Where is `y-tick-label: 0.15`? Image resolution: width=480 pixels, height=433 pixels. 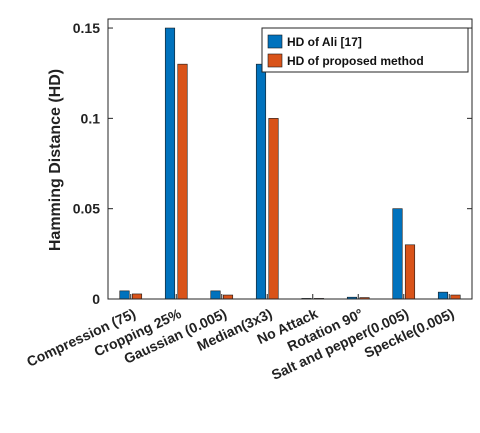 y-tick-label: 0.15 is located at coordinates (86, 28).